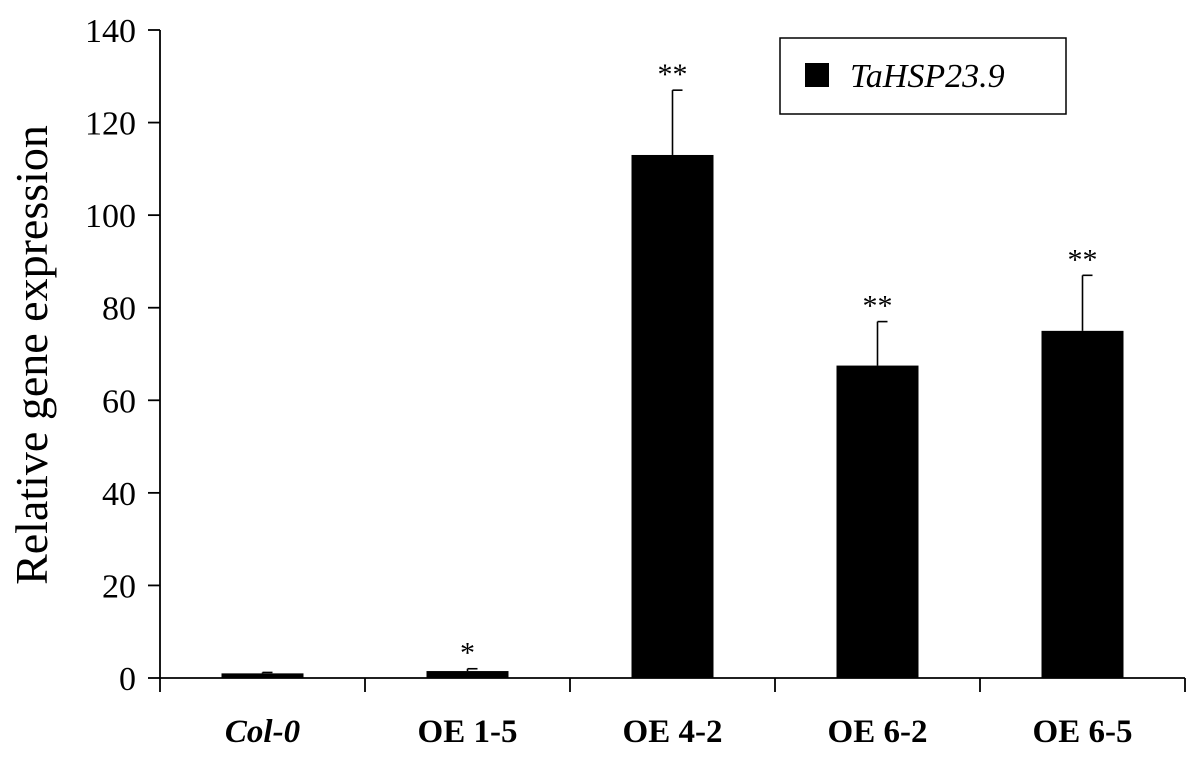 This screenshot has width=1190, height=758. I want to click on legend: TaHSP23.9, so click(923, 76).